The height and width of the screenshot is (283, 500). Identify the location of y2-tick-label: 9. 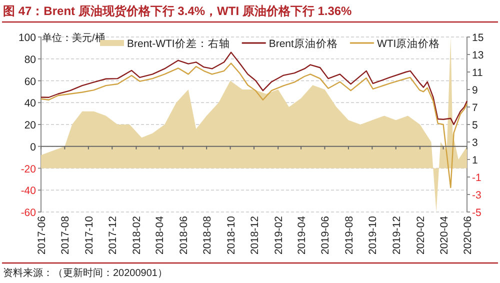
(475, 90).